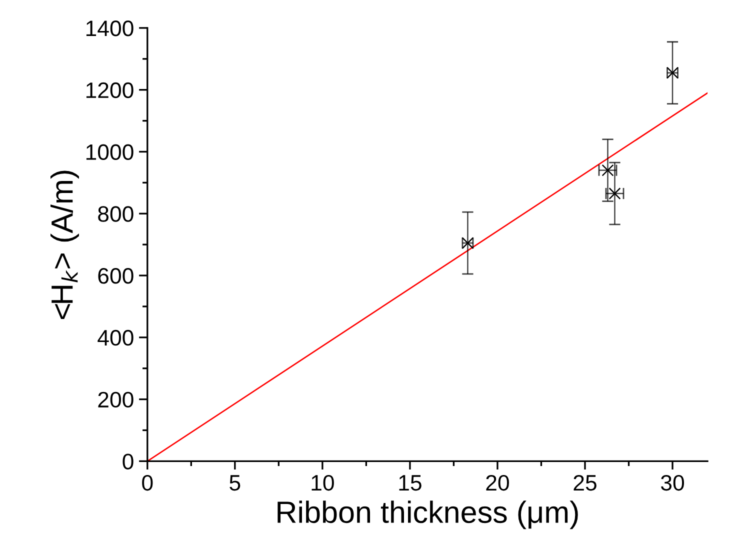 The height and width of the screenshot is (559, 737). I want to click on y-tick-label: 600, so click(116, 276).